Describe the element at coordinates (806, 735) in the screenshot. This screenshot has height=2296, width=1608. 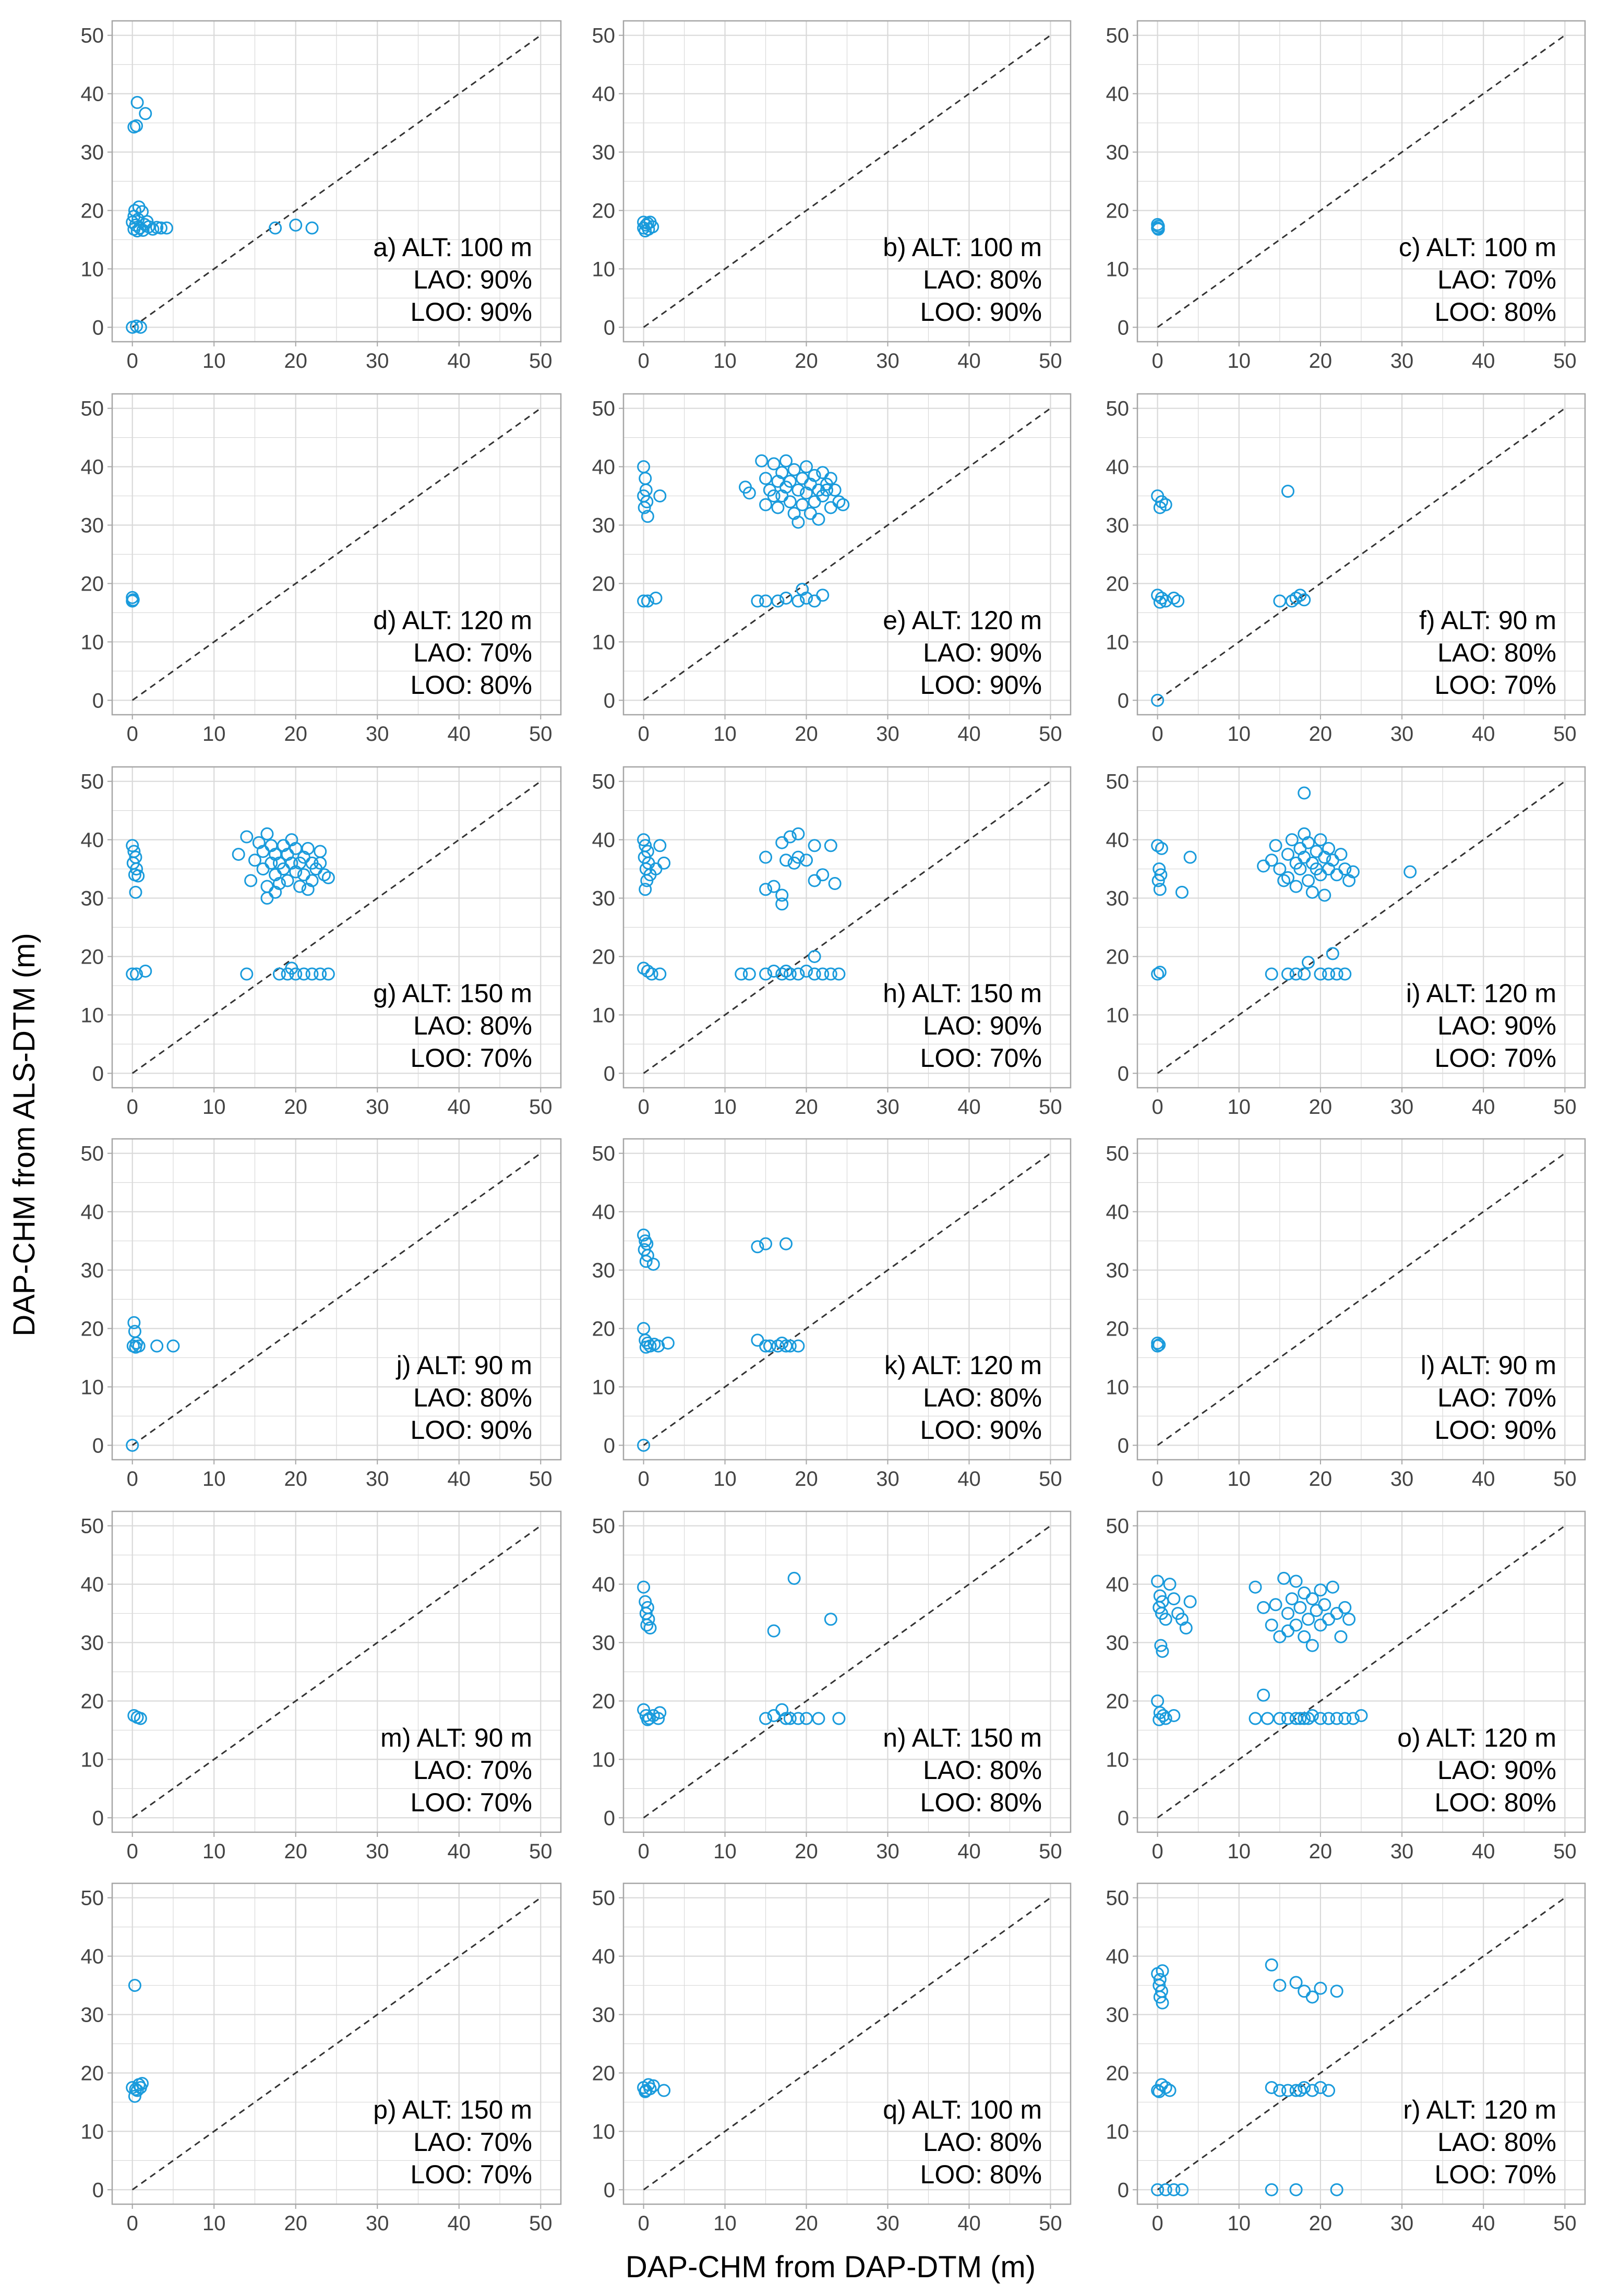
I see `panel-e-x-tick-label: 20` at that location.